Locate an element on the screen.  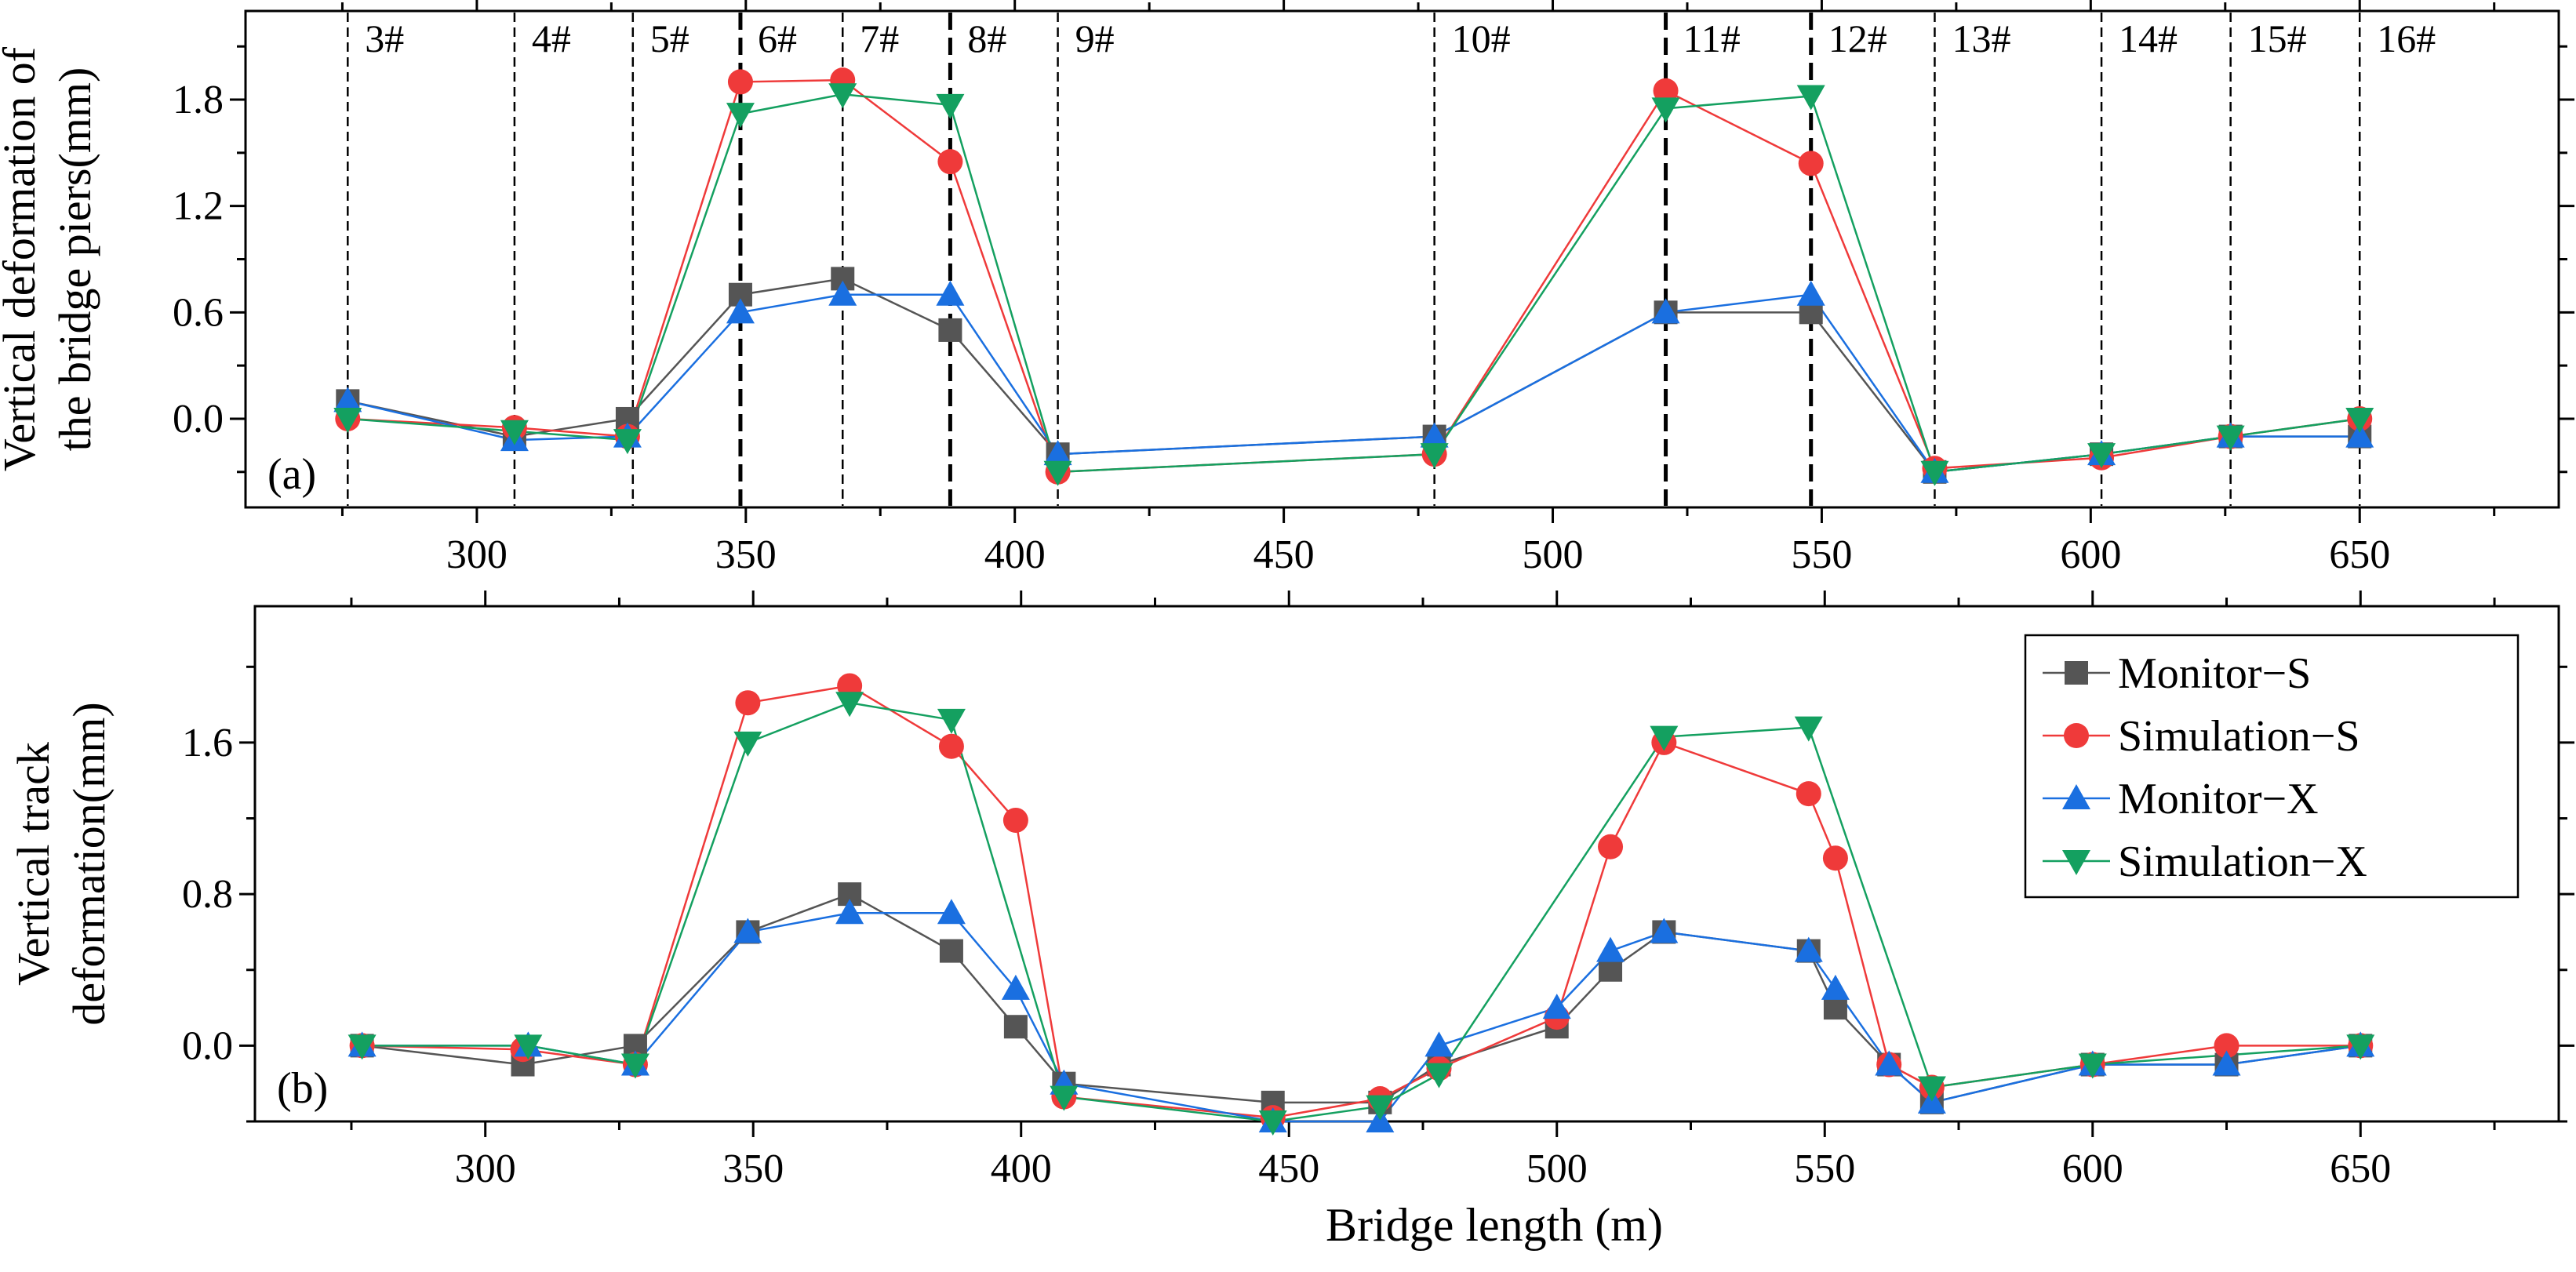
y-tick-label: 0.8 is located at coordinates (207, 895).